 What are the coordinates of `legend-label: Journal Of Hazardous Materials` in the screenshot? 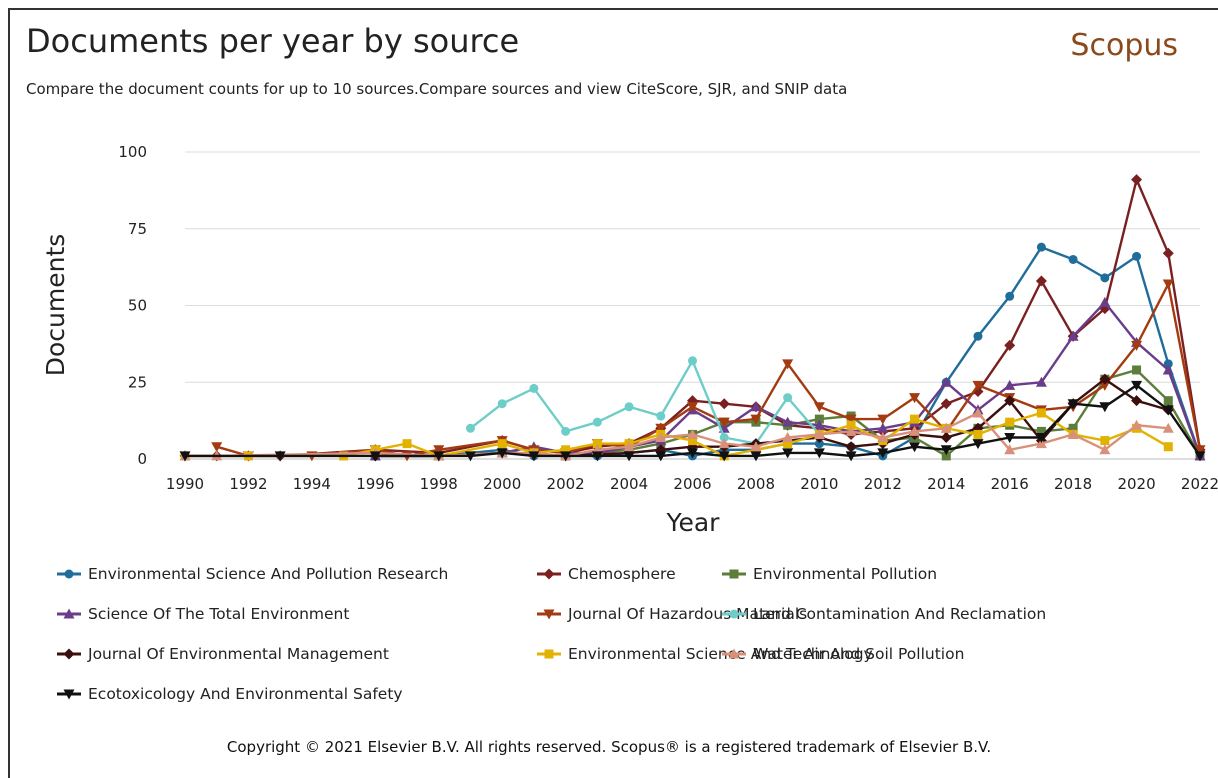 It's located at (688, 614).